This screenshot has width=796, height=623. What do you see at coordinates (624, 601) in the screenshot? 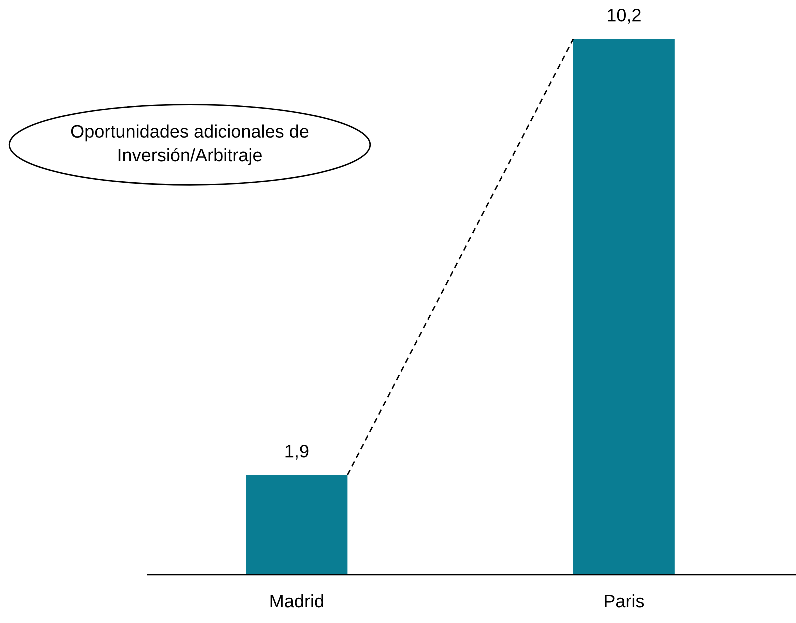
I see `x-tick-label: Paris` at bounding box center [624, 601].